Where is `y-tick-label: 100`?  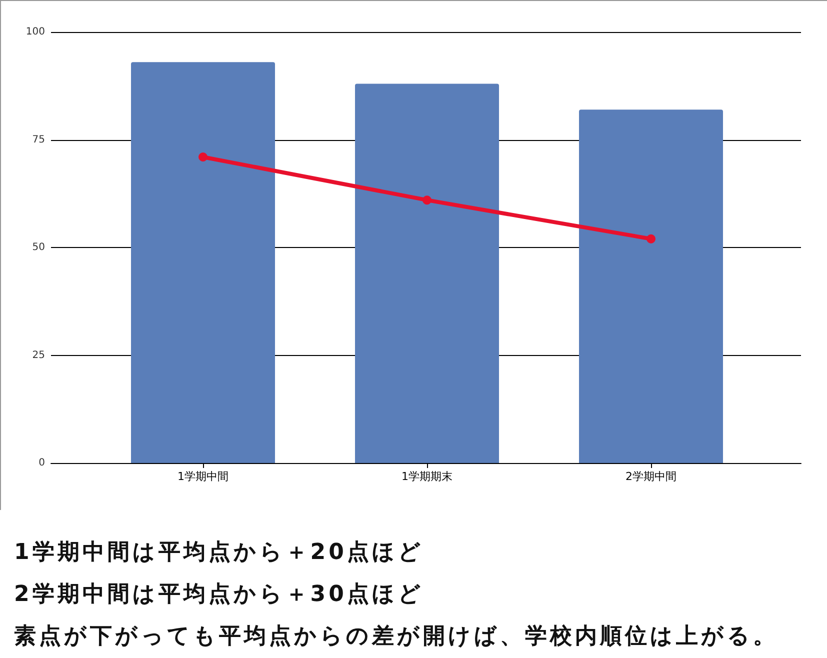
y-tick-label: 100 is located at coordinates (35, 32).